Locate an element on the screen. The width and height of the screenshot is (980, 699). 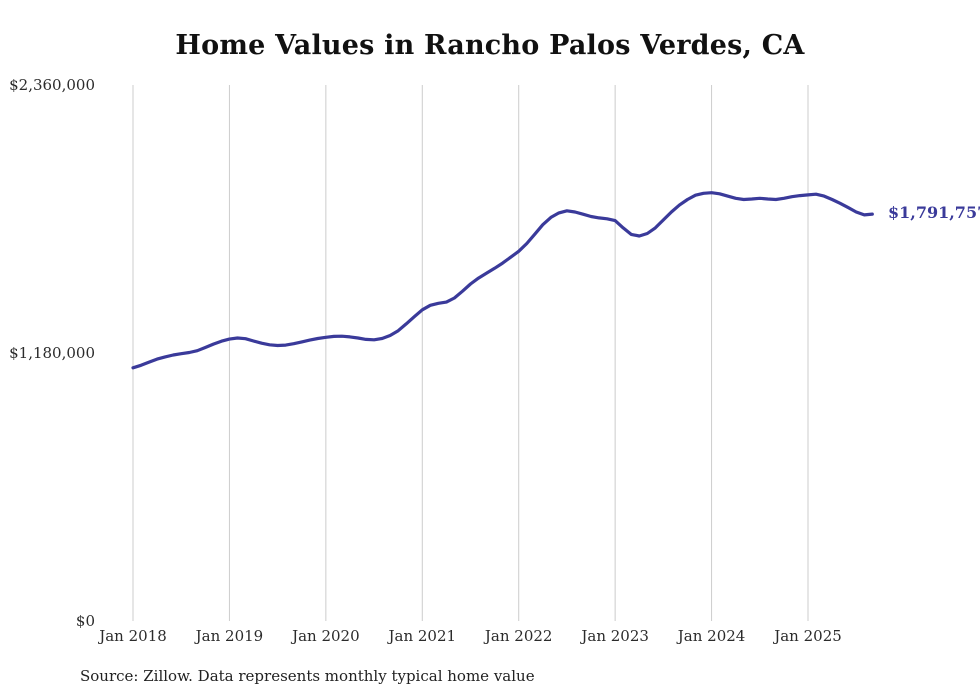
x-axis-tick-label: Jan 2024 is located at coordinates (711, 636).